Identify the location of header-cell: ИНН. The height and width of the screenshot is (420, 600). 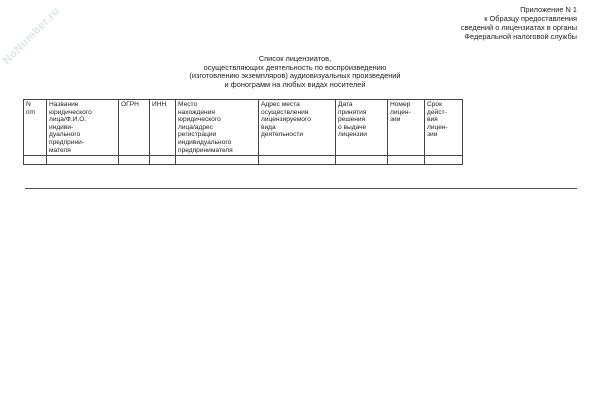
(162, 127).